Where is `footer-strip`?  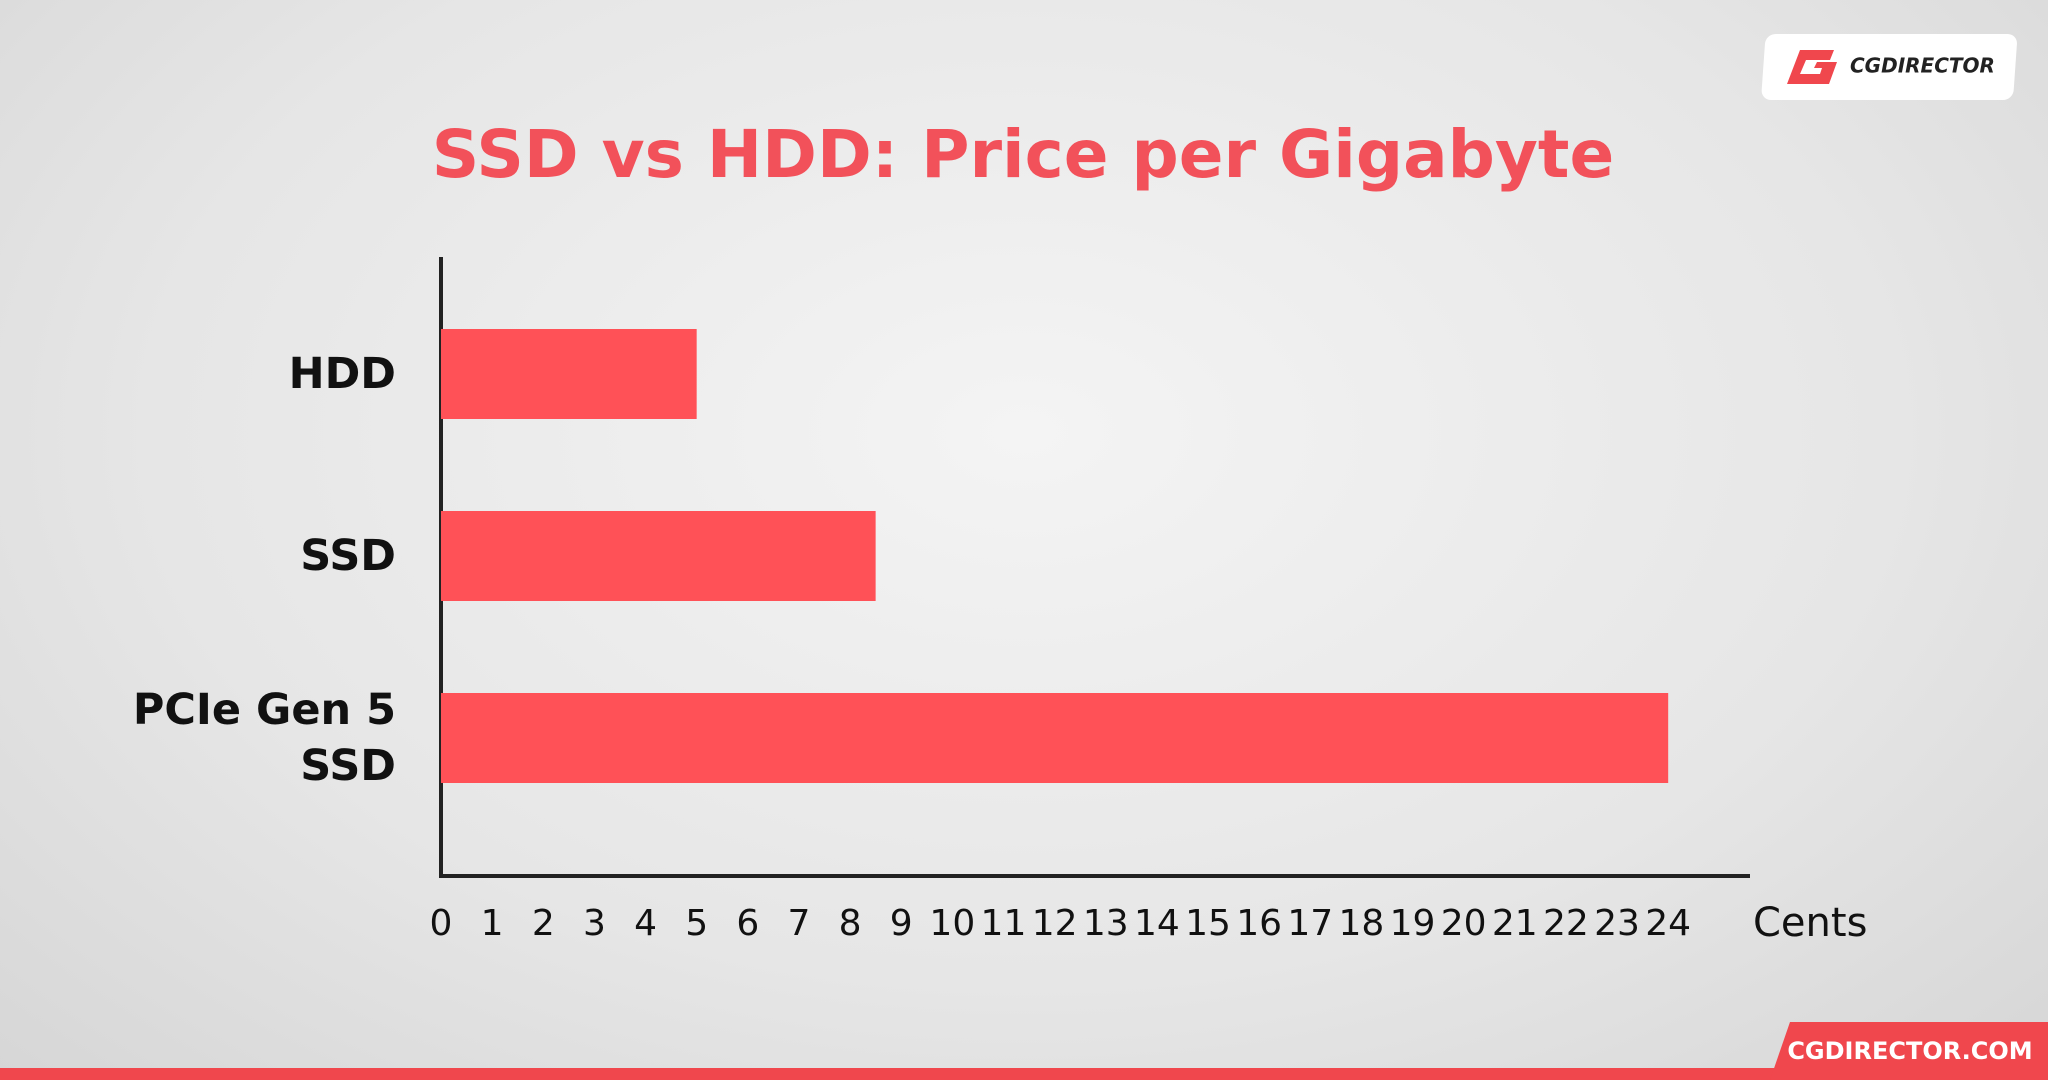 footer-strip is located at coordinates (1024, 1074).